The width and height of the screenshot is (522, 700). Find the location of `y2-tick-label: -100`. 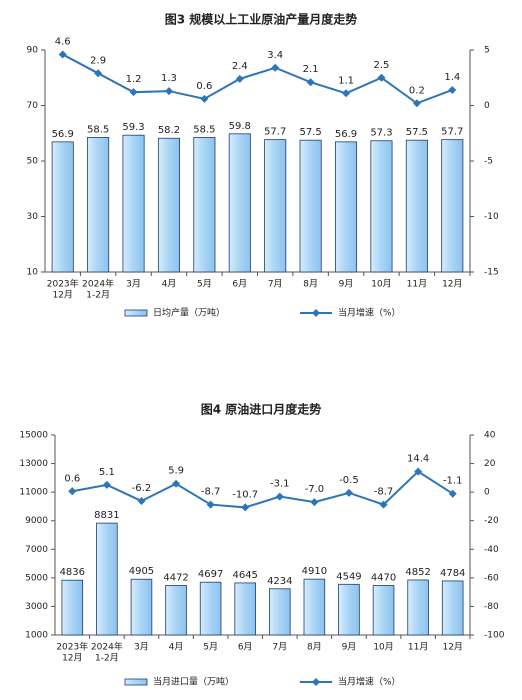

y2-tick-label: -100 is located at coordinates (494, 636).